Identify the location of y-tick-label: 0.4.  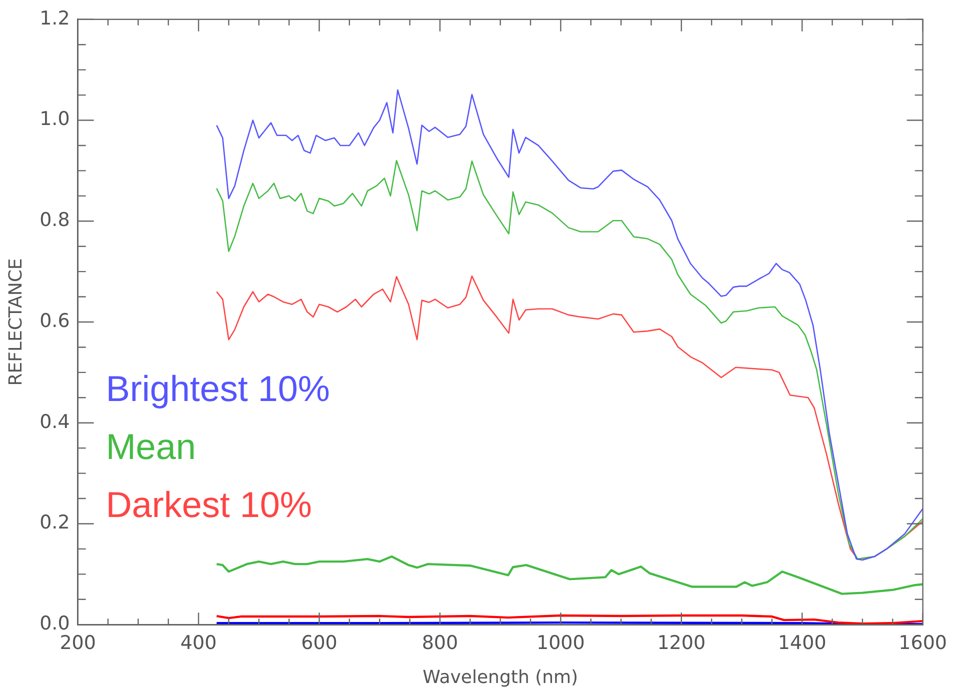
(55, 421).